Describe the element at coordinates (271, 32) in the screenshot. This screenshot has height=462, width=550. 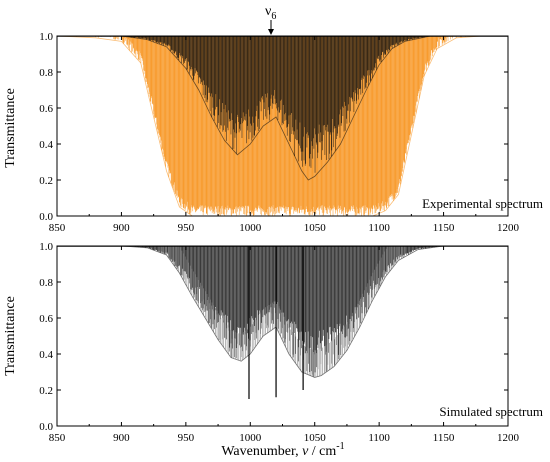
I see `nu6-arrow-head` at that location.